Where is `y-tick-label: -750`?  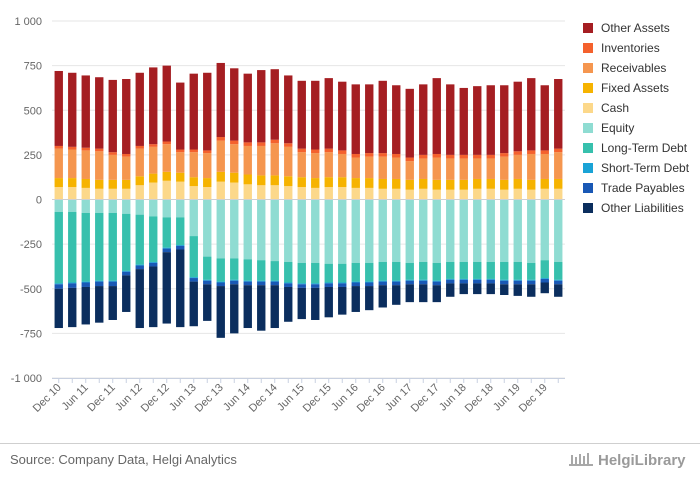 y-tick-label: -750 is located at coordinates (31, 334).